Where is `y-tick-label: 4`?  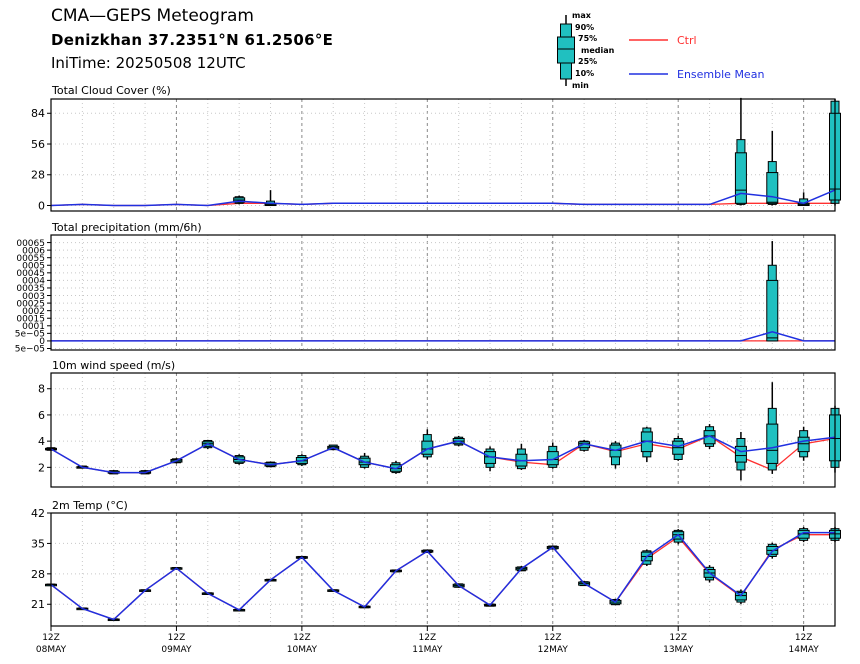
y-tick-label: 4 is located at coordinates (41, 441).